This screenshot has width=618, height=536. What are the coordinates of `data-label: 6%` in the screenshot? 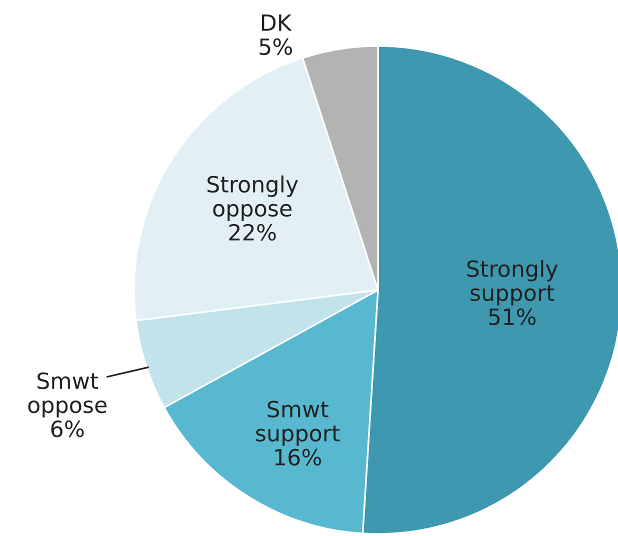 It's located at (67, 429).